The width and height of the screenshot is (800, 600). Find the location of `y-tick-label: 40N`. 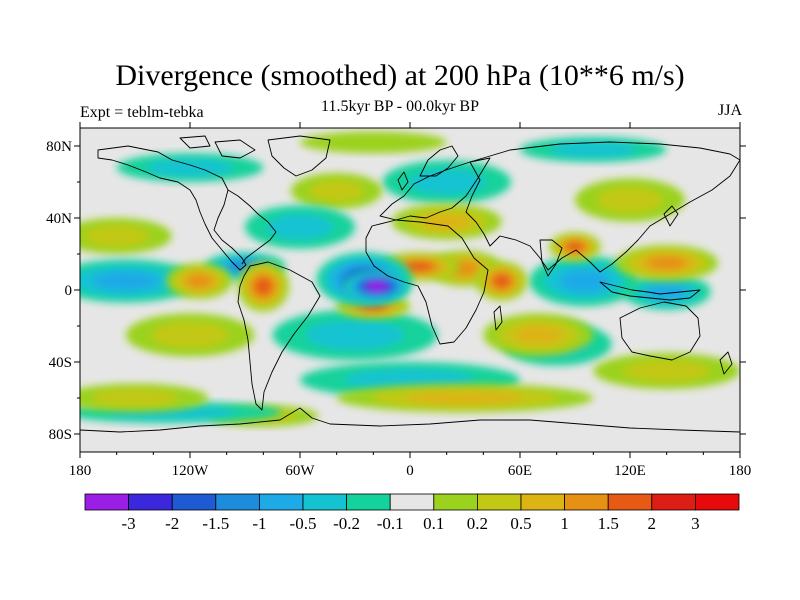

y-tick-label: 40N is located at coordinates (59, 219).